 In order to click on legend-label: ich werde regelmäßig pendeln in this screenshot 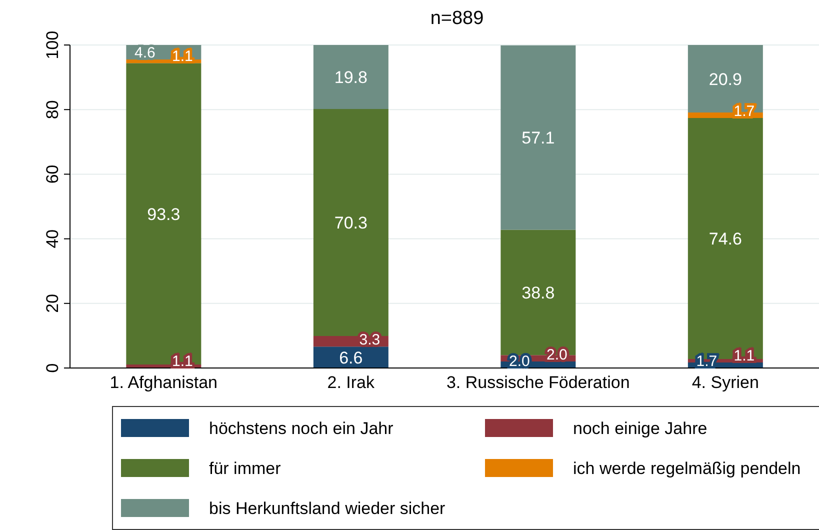, I will do `click(687, 468)`.